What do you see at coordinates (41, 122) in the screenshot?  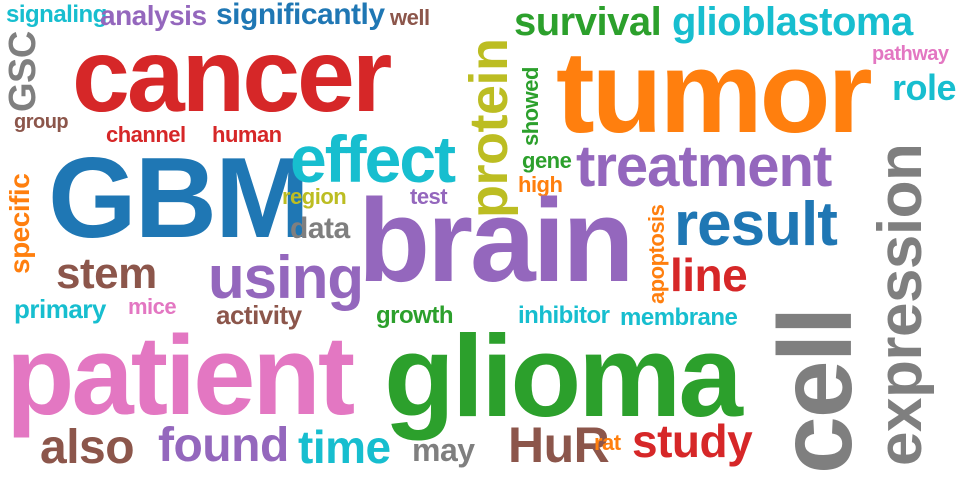 I see `word-group: group` at bounding box center [41, 122].